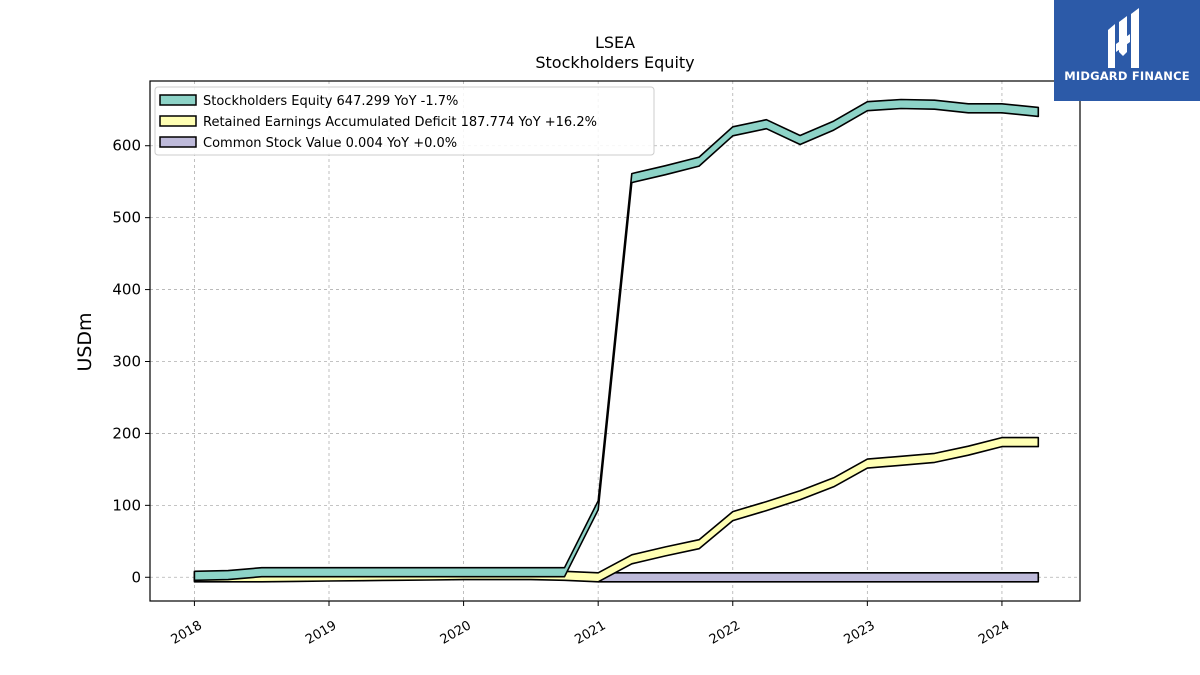 This screenshot has width=1200, height=675. Describe the element at coordinates (321, 633) in the screenshot. I see `x-tick-label: 2019` at that location.